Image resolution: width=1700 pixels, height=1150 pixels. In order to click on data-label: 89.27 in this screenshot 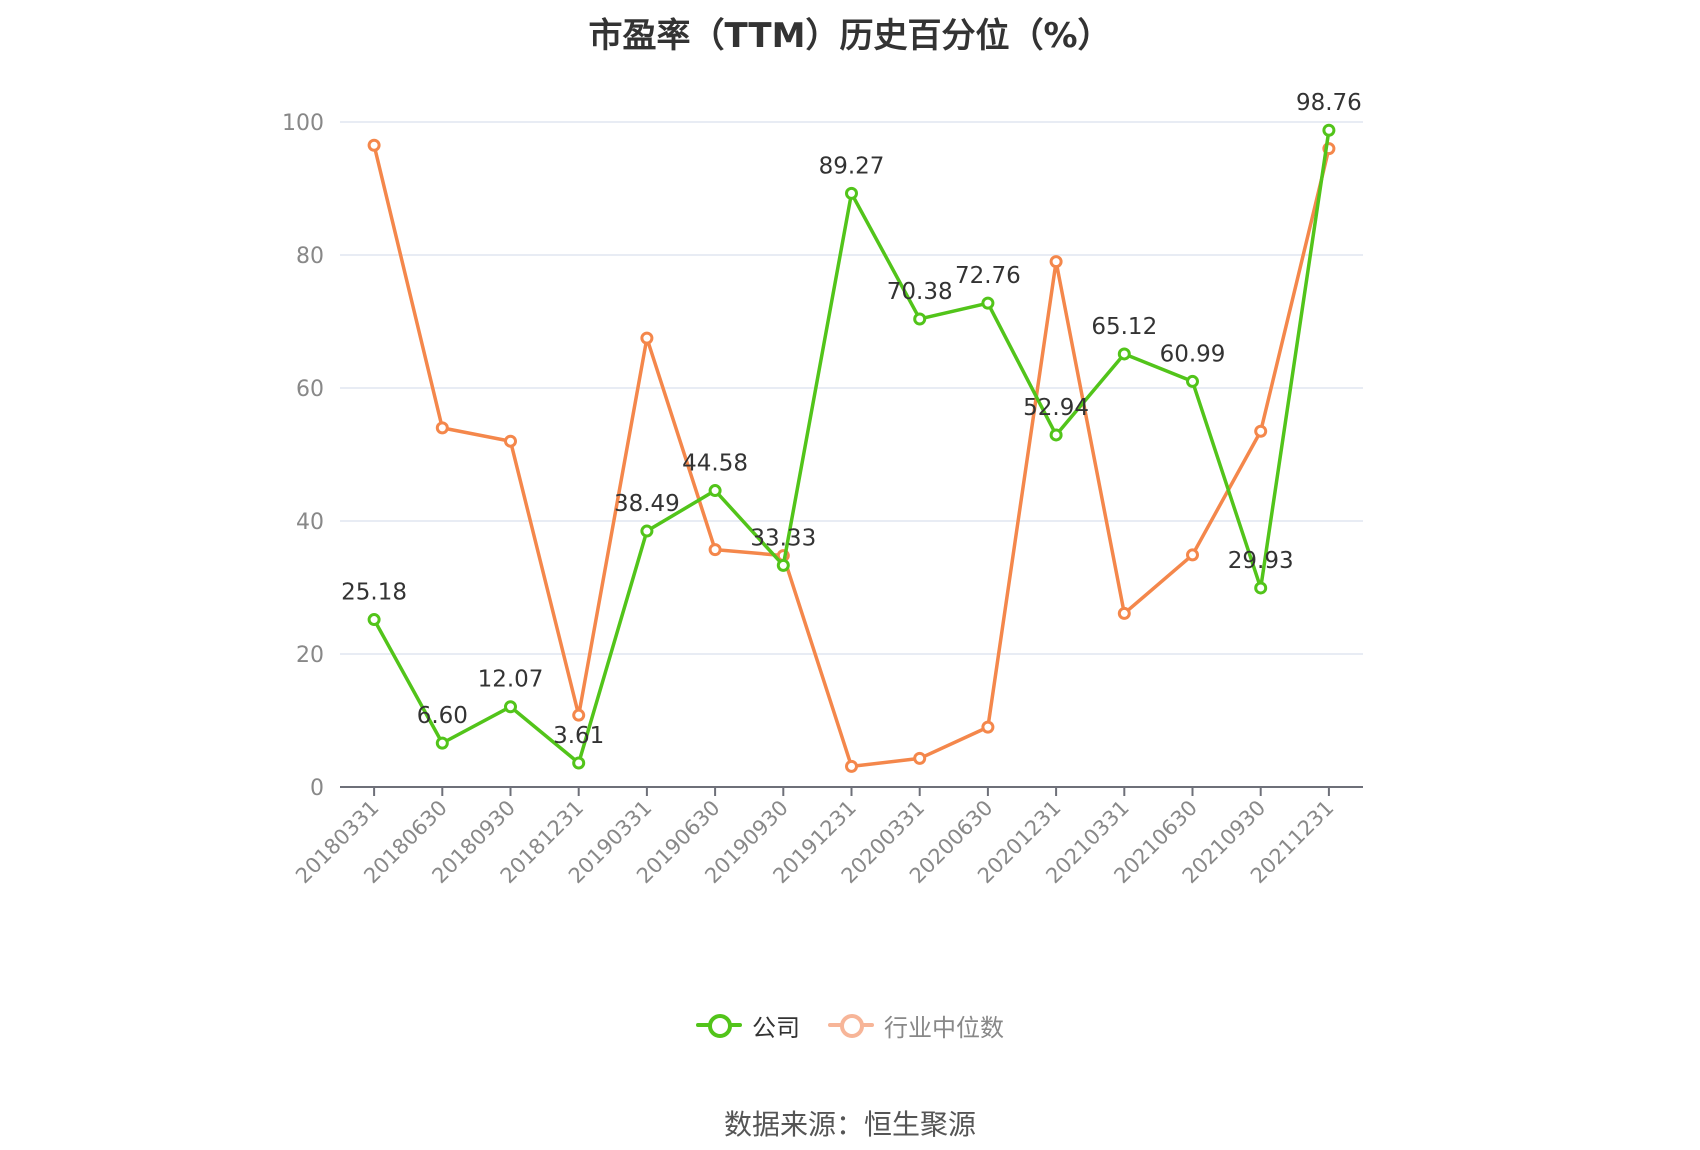, I will do `click(852, 166)`.